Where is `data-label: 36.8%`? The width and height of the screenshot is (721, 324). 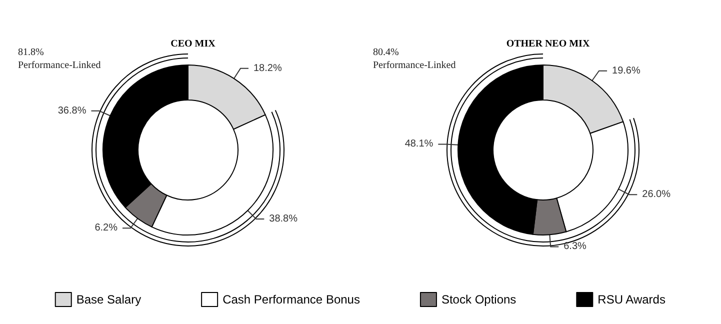 data-label: 36.8% is located at coordinates (72, 110).